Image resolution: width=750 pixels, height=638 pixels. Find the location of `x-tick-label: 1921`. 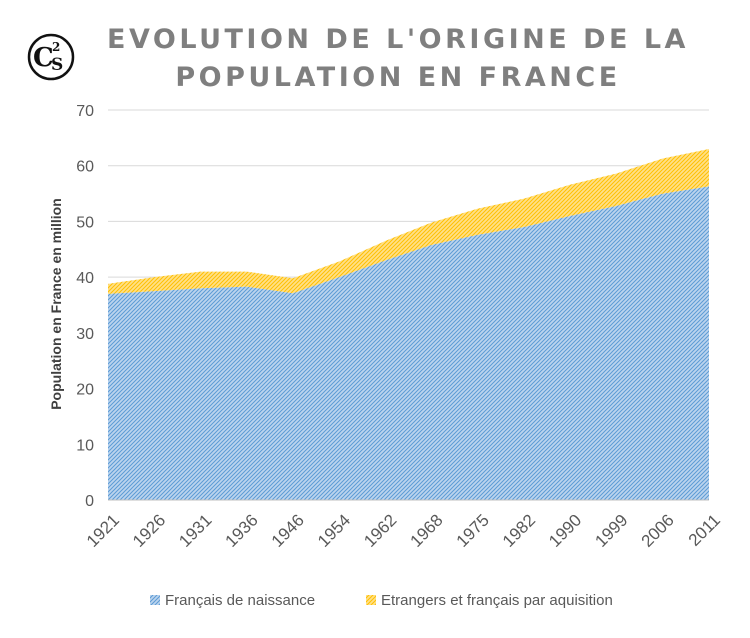

x-tick-label: 1921 is located at coordinates (103, 531).